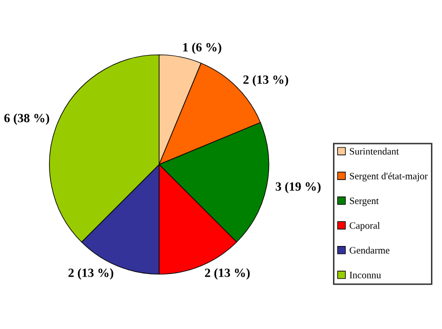  I want to click on legend-label: Inconnu, so click(365, 275).